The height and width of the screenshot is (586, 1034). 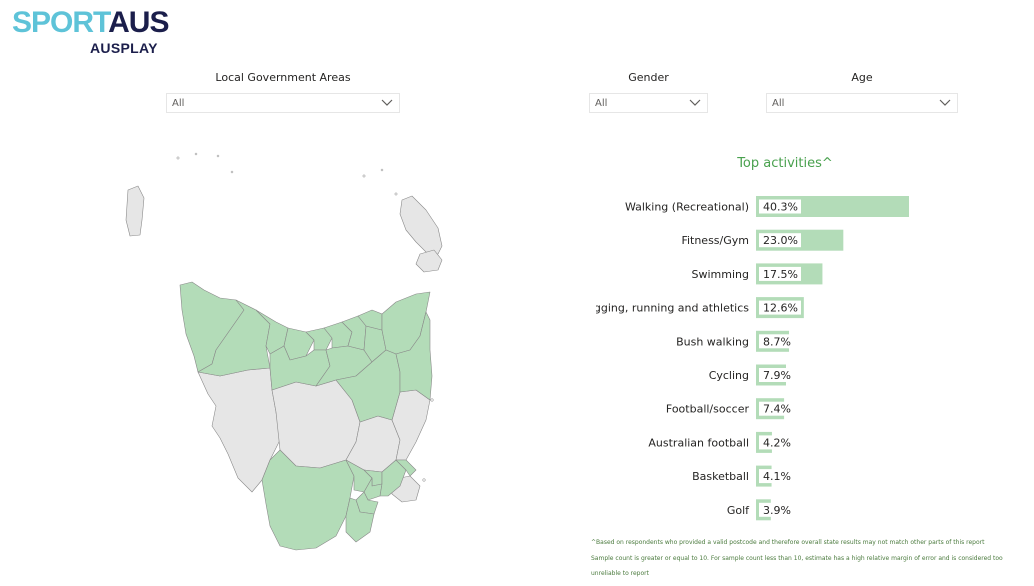 I want to click on gender-filter-label: Gender, so click(x=648, y=77).